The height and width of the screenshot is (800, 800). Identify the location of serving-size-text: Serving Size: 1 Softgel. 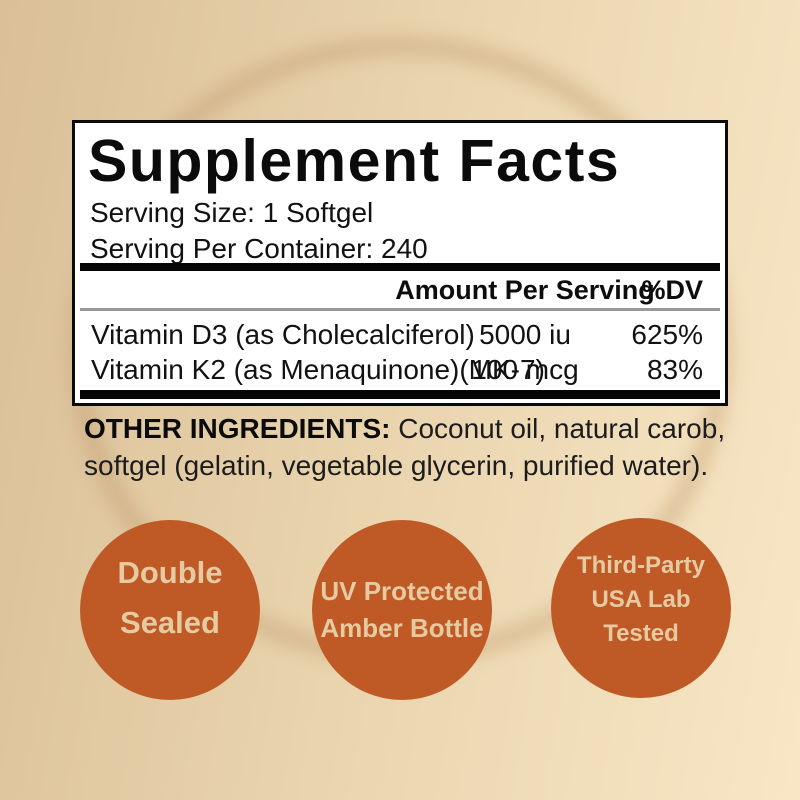
(232, 212).